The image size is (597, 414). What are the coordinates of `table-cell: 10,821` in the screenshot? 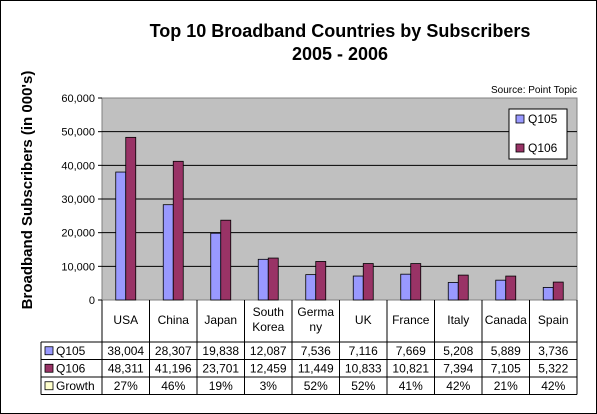 It's located at (410, 368).